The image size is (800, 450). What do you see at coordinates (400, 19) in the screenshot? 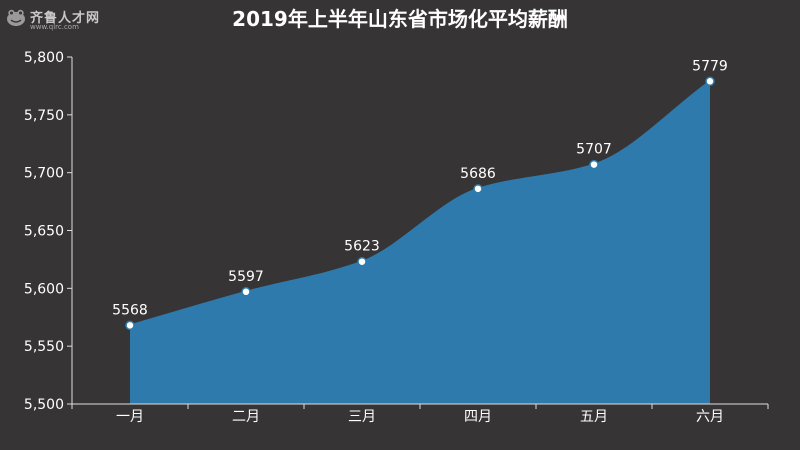
I see `chart-title: 2019年上半年山东省市场化平均薪酬` at bounding box center [400, 19].